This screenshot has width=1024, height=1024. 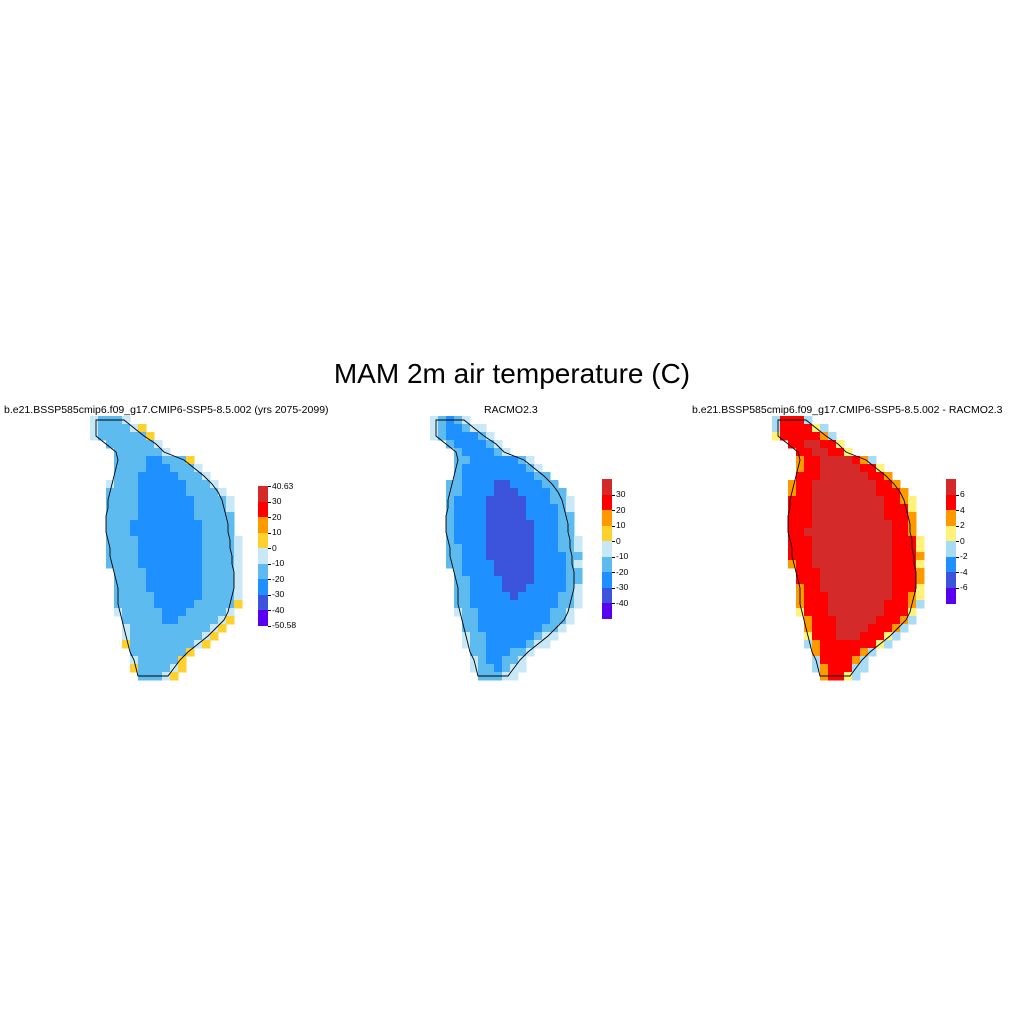 What do you see at coordinates (278, 578) in the screenshot?
I see `colorbar-label: -20` at bounding box center [278, 578].